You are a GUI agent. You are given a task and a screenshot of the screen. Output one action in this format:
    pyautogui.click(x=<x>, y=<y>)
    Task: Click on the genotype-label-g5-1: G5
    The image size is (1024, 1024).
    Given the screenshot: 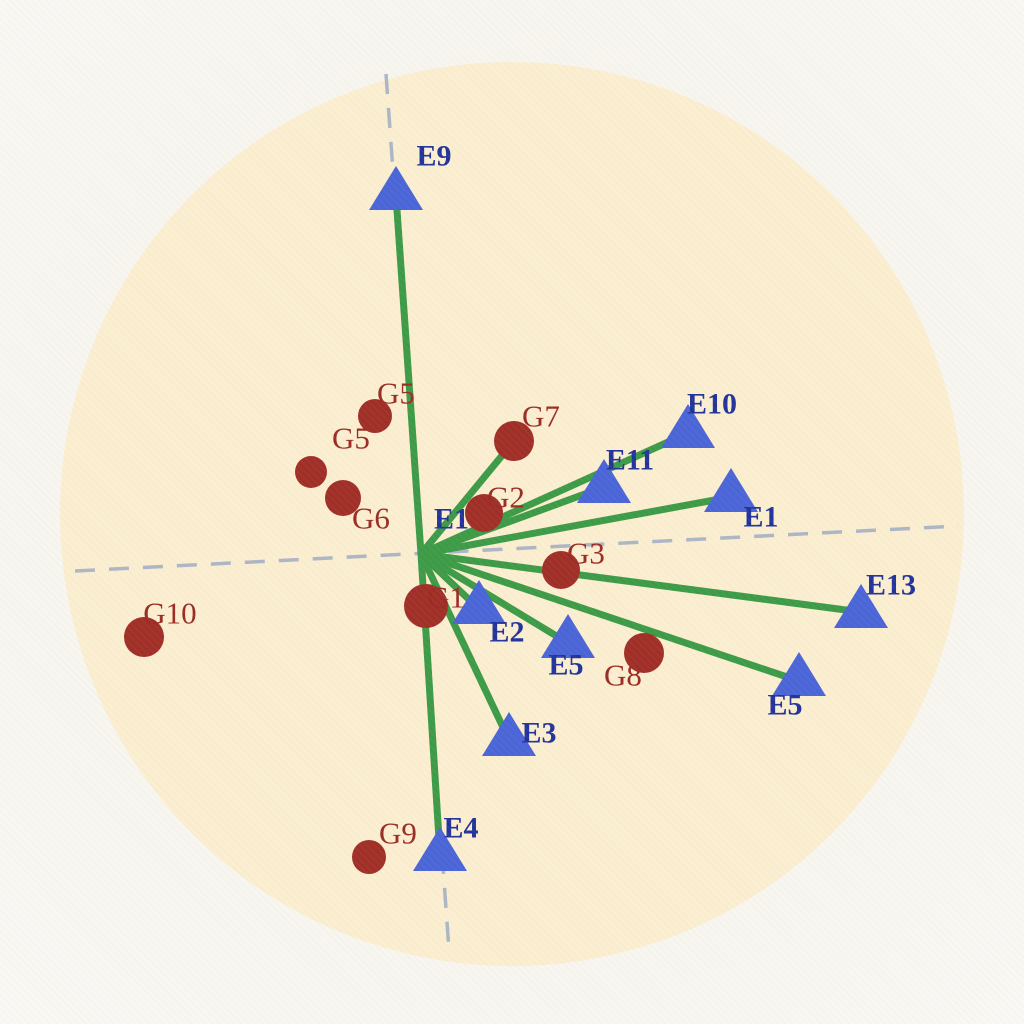 What is the action you would take?
    pyautogui.click(x=351, y=438)
    